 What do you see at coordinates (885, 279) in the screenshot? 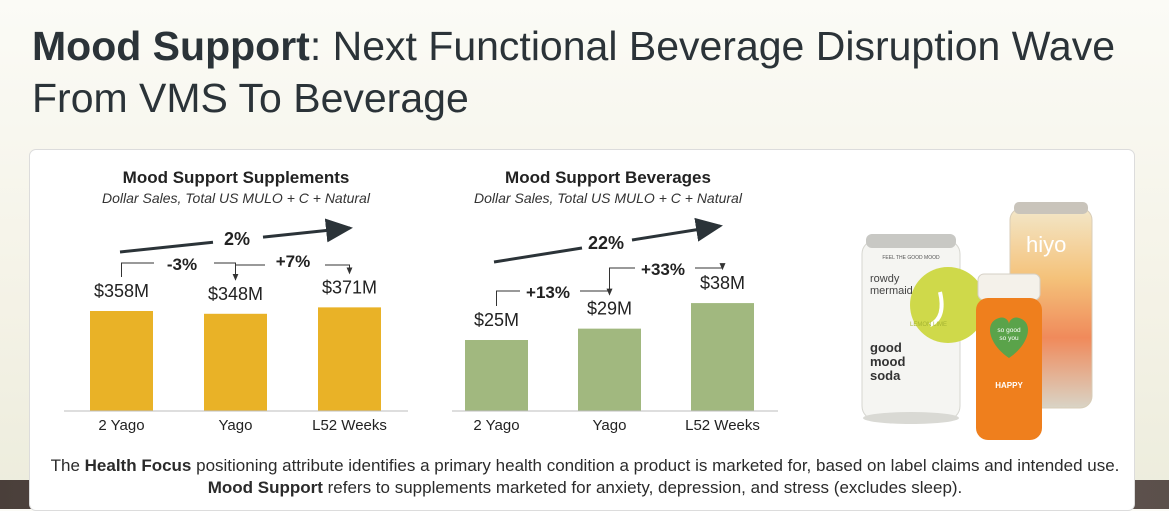
I see `can1-brand: rowdy` at bounding box center [885, 279].